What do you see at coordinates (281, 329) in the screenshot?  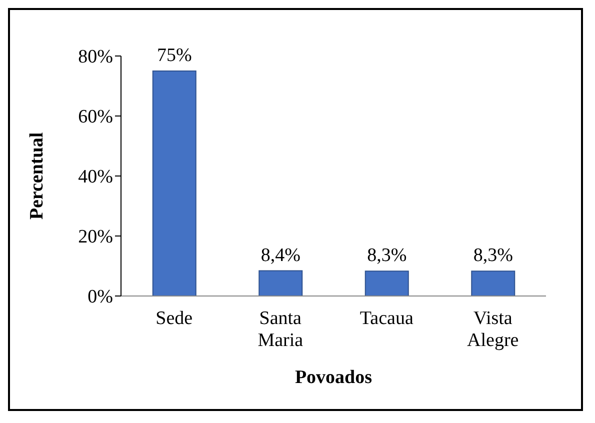 I see `x-tick-label: Santa Maria` at bounding box center [281, 329].